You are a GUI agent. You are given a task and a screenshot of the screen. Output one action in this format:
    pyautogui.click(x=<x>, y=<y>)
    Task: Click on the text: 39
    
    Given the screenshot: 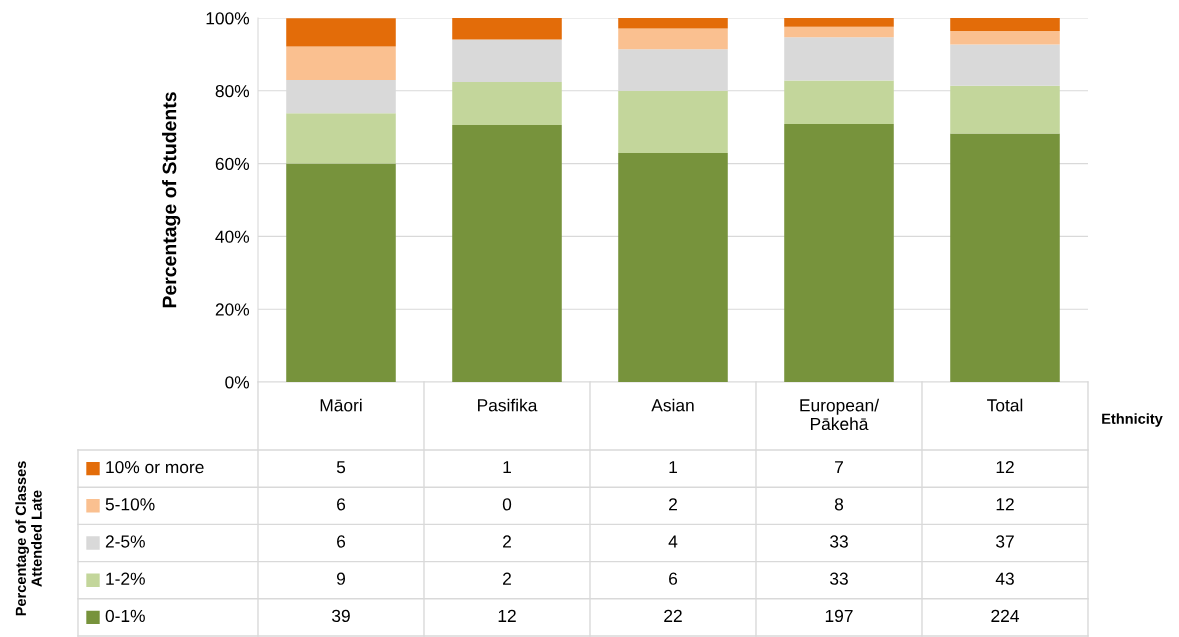 What is the action you would take?
    pyautogui.click(x=341, y=616)
    